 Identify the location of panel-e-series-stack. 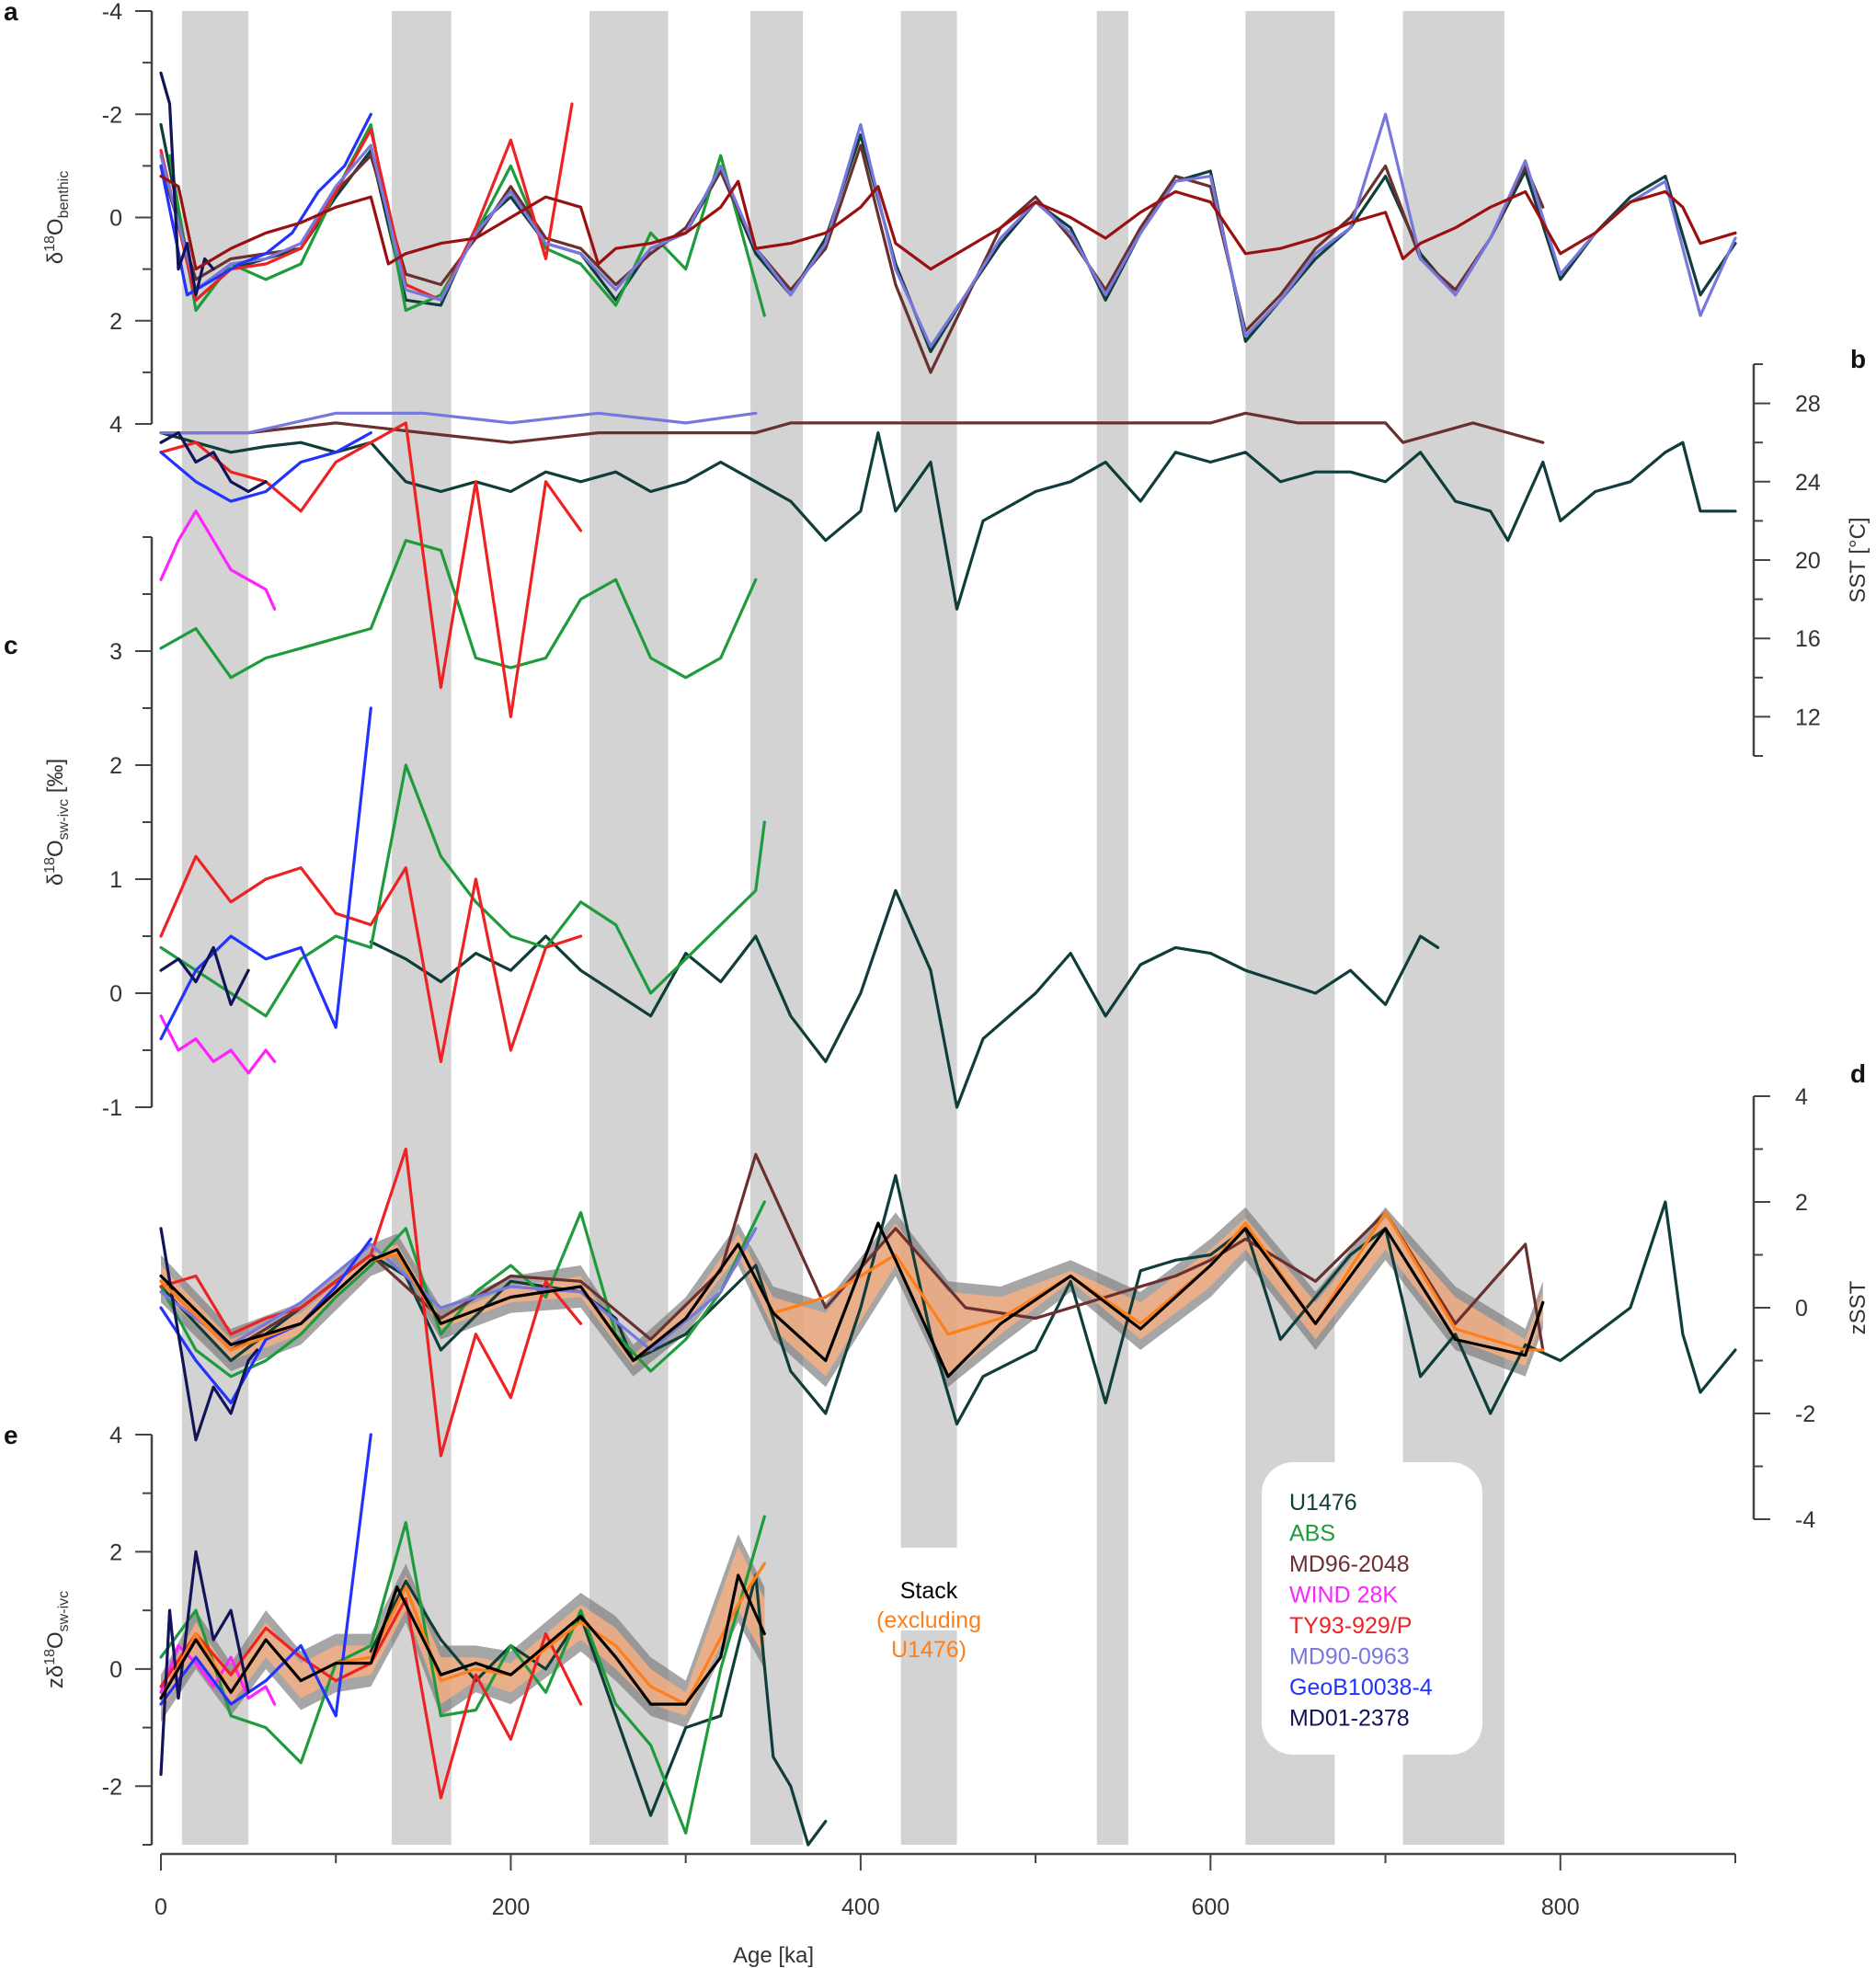
(462, 1640).